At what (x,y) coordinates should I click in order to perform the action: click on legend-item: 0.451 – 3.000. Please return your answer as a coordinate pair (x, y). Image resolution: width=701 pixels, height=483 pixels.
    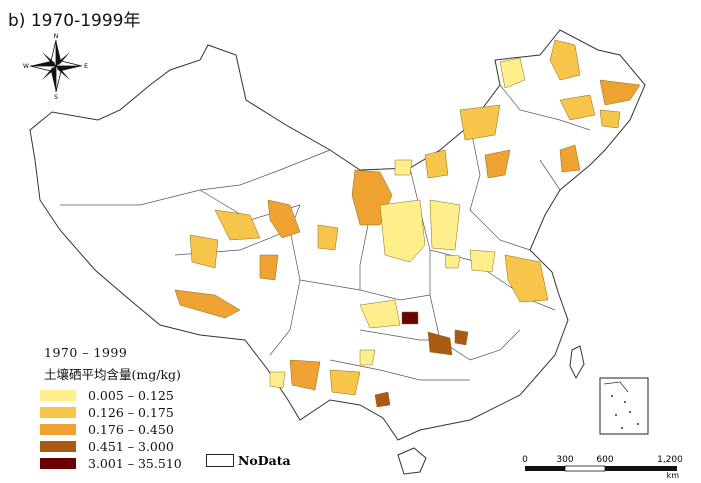
    Looking at the image, I should click on (111, 446).